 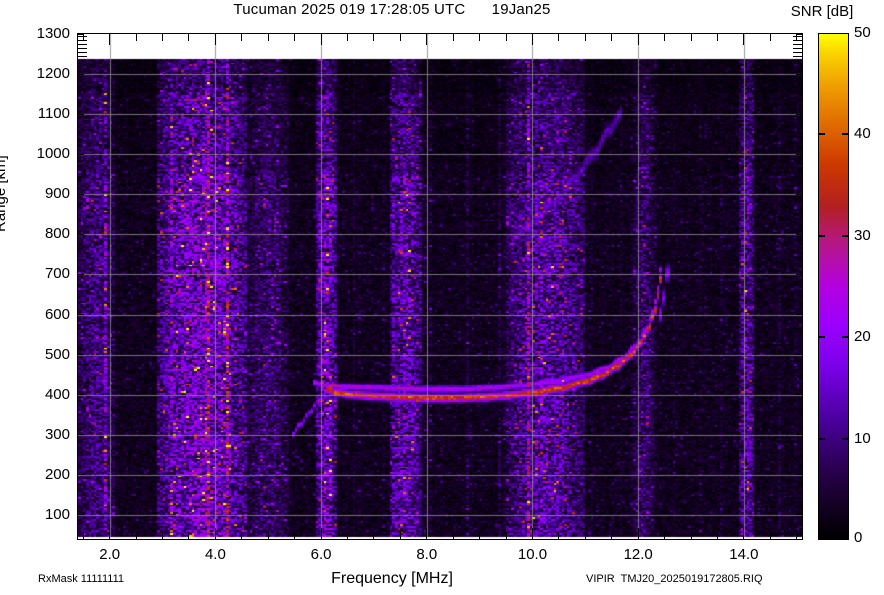 I want to click on rxmask-label: RxMask 11111111, so click(x=81, y=579).